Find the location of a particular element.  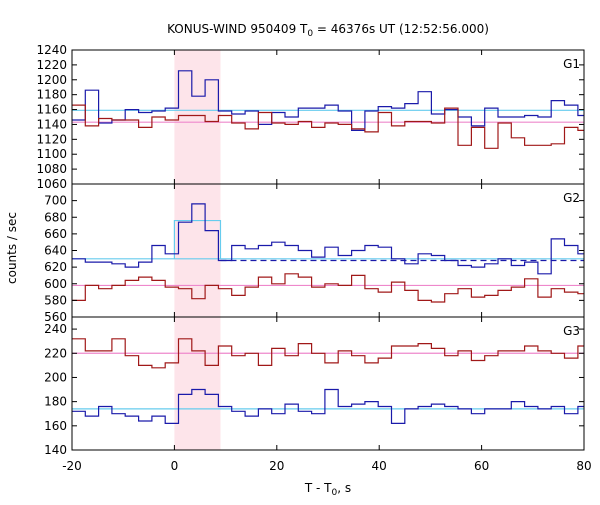

y-tick-label: 1240 is located at coordinates (51, 50).